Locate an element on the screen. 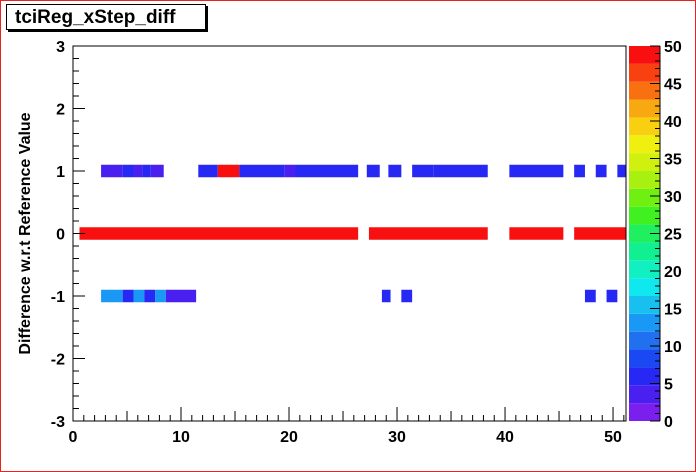  x-tick-label: 0 is located at coordinates (73, 437).